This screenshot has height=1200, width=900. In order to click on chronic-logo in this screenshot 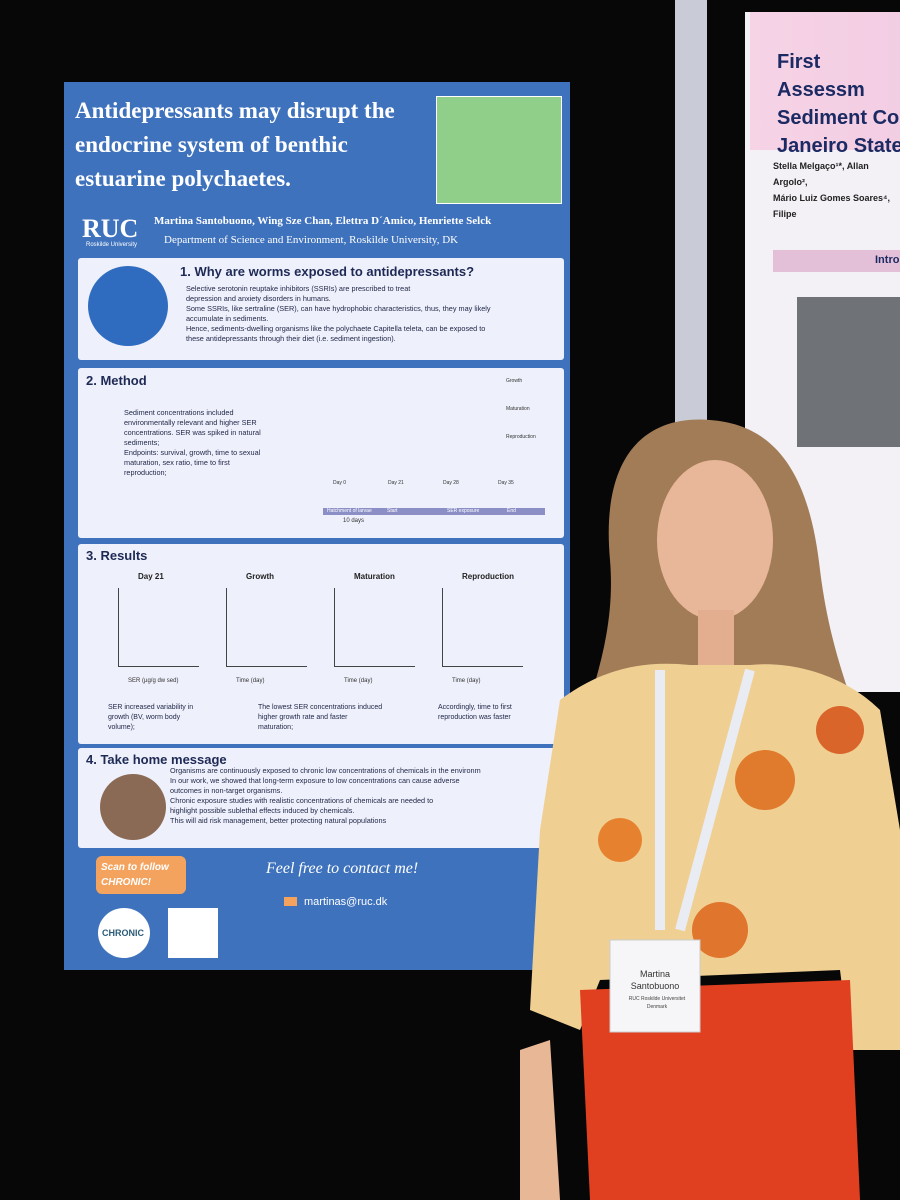, I will do `click(124, 933)`.